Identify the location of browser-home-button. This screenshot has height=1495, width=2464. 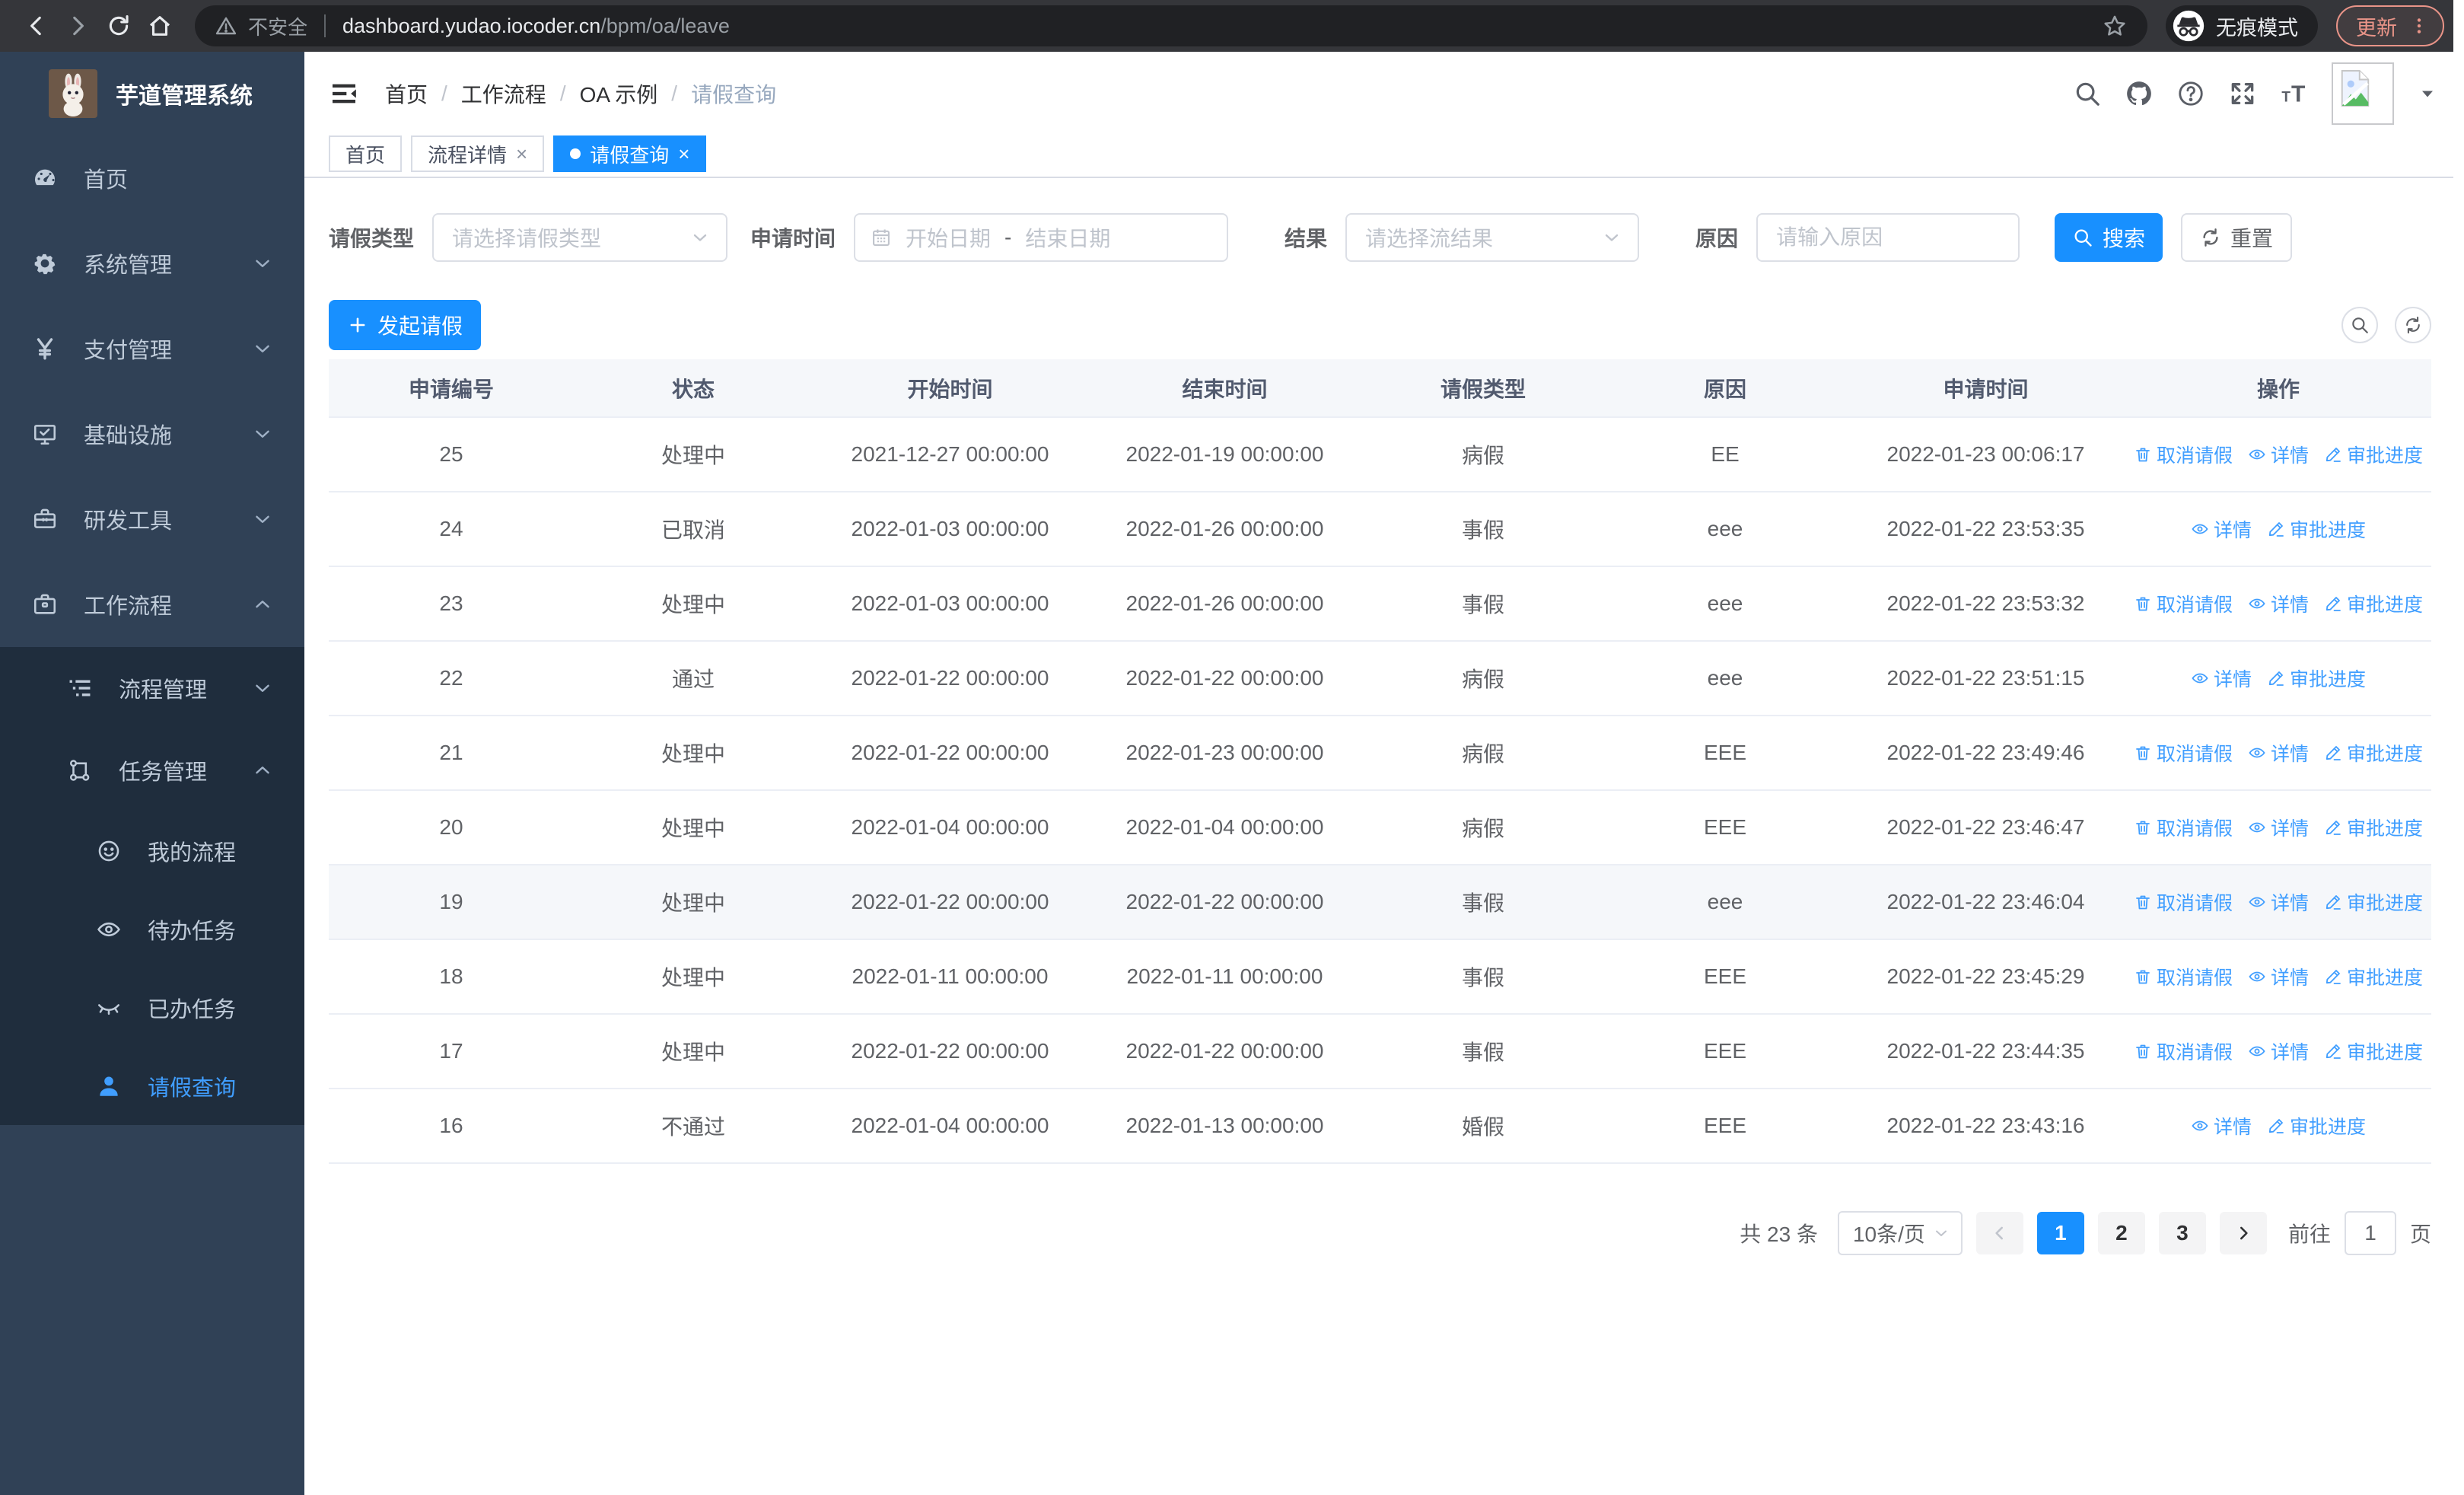
(160, 26).